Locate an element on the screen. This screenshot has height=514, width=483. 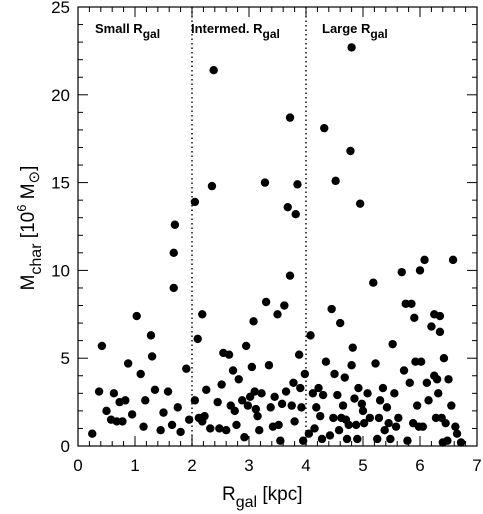
x-tick-label: 0 is located at coordinates (77, 465).